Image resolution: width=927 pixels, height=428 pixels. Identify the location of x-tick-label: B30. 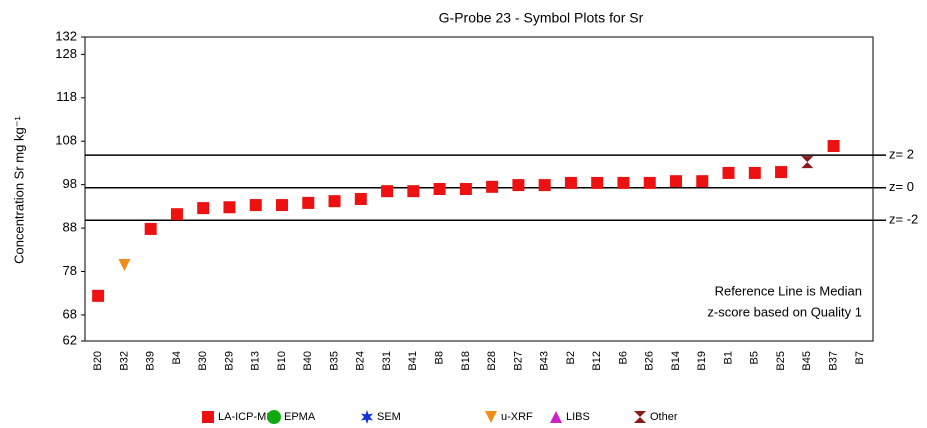
(203, 361).